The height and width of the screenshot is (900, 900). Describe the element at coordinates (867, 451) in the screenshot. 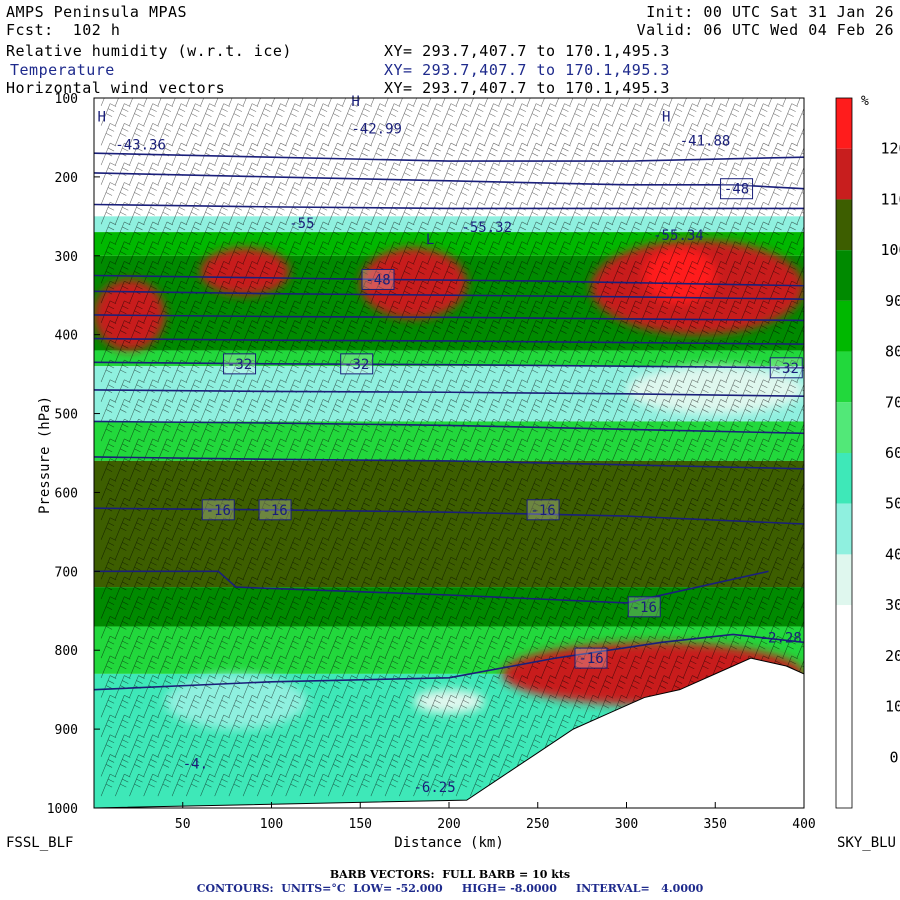

I see `colorbar: %1201101009080706050403020100` at that location.